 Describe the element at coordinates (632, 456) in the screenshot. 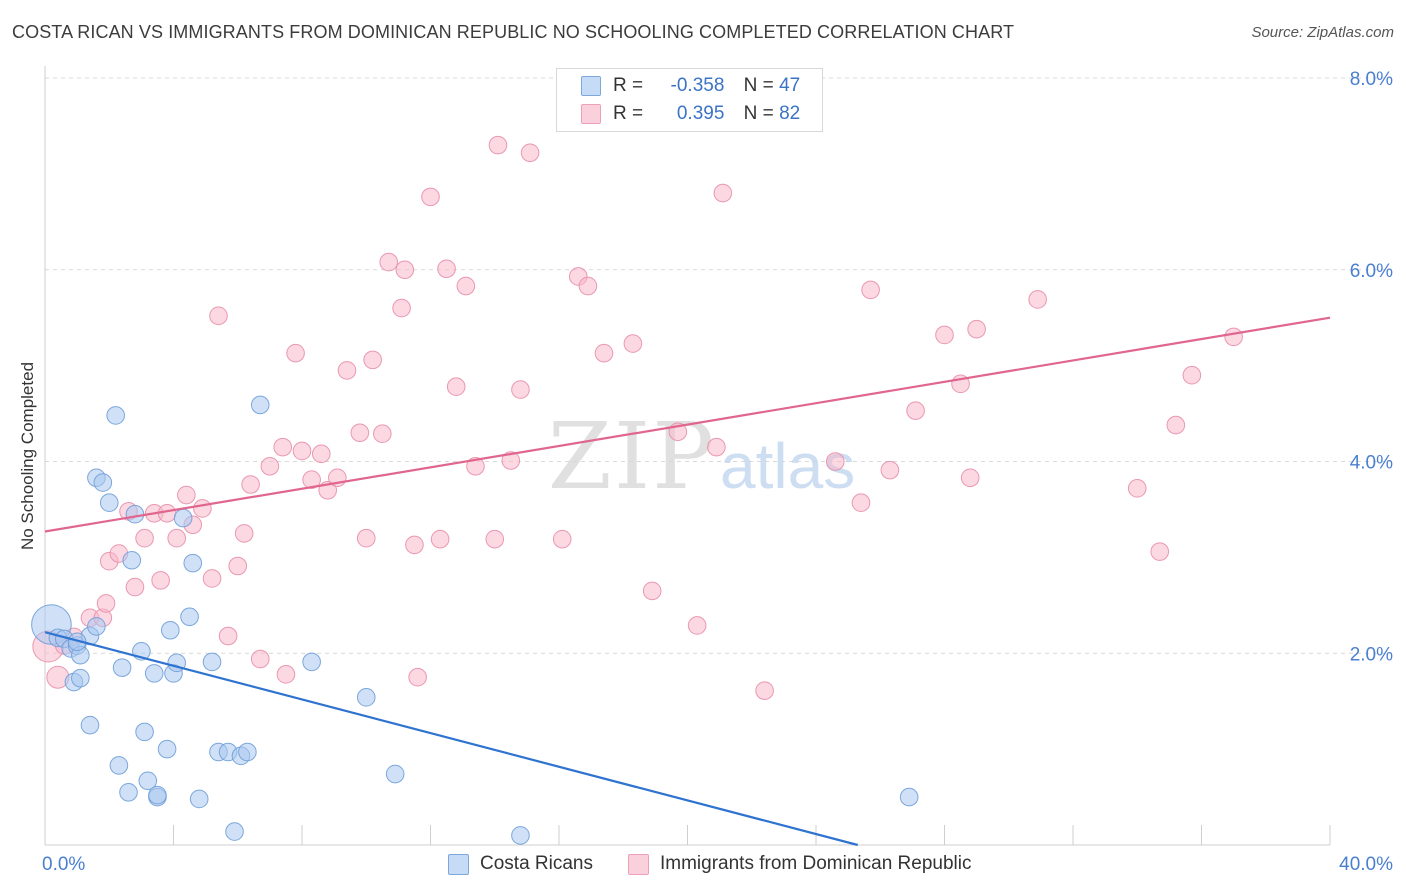

I see `watermark-zip: ZIP` at that location.